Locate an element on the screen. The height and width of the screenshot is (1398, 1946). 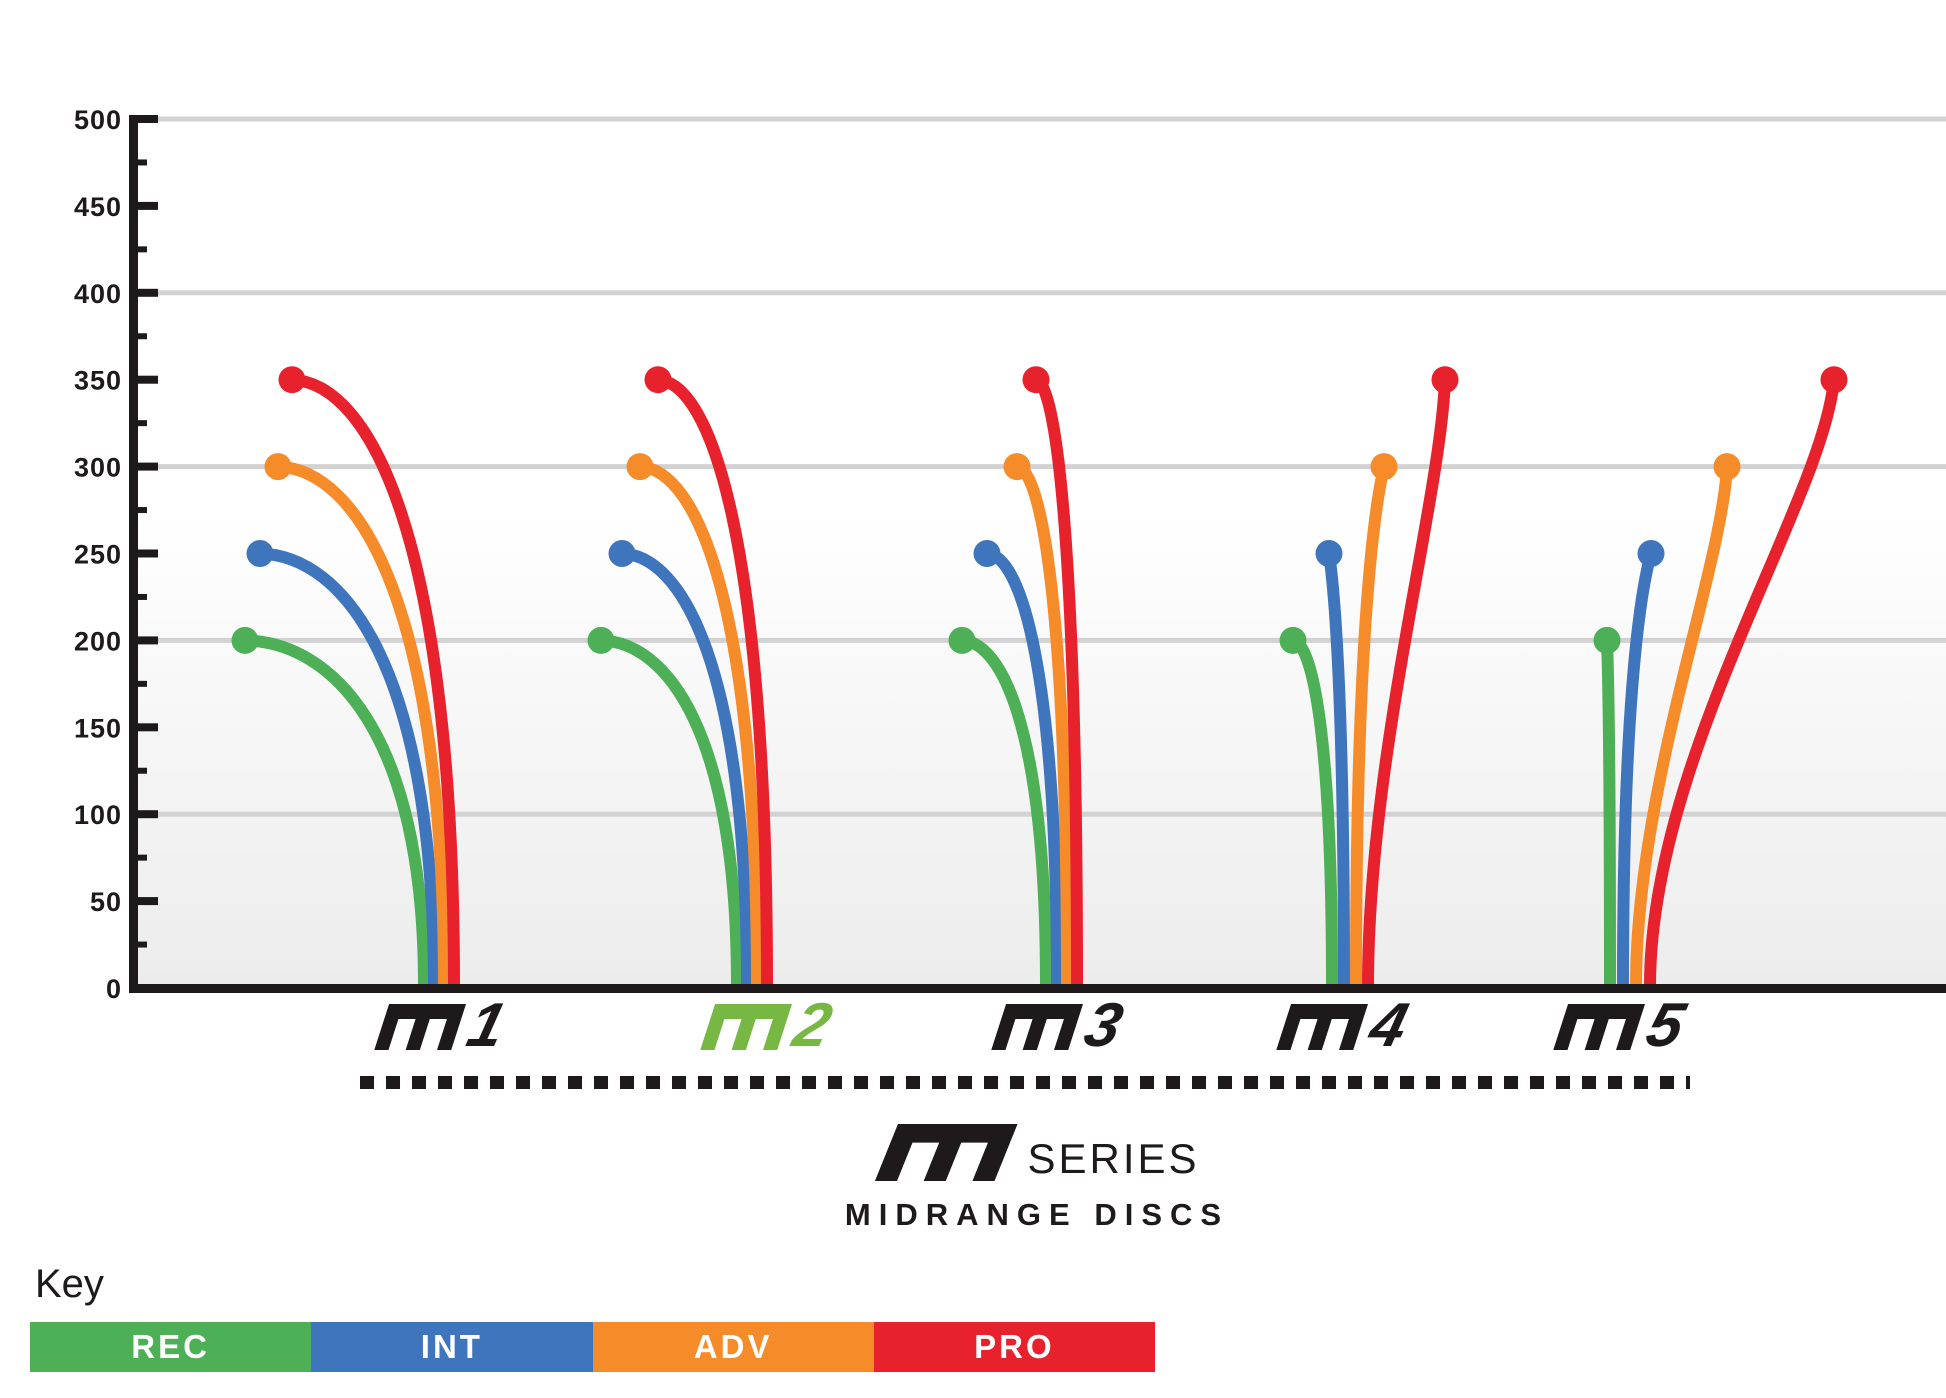
series-subtitle: MIDRANGE DISCS is located at coordinates (1037, 1214).